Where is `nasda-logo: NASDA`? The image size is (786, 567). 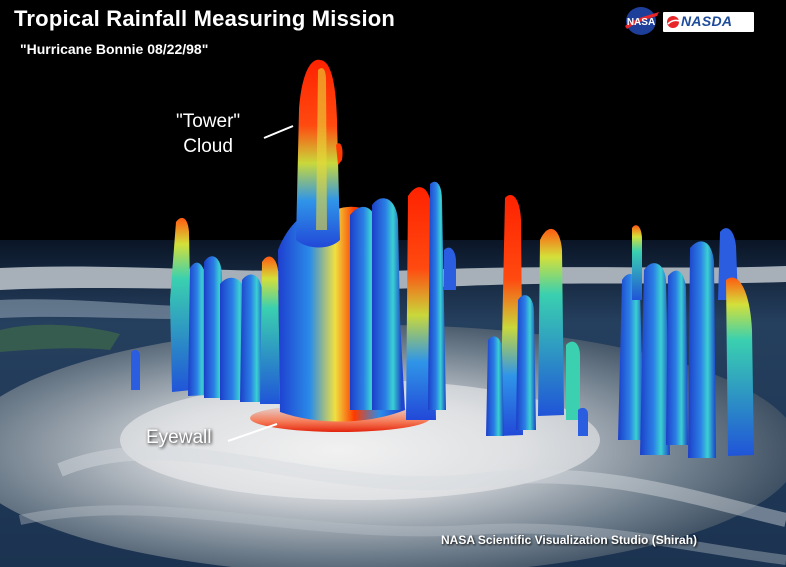
nasda-logo: NASDA is located at coordinates (708, 22).